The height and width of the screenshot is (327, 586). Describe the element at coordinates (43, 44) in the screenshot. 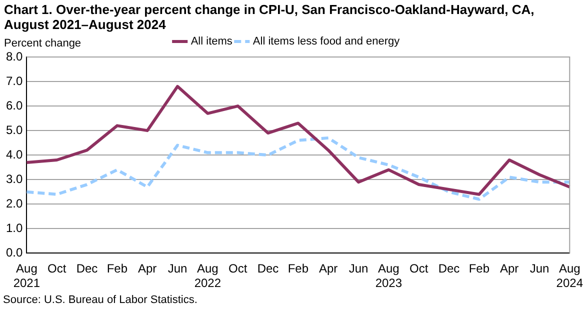

I see `y-axis-title: Percent change` at that location.